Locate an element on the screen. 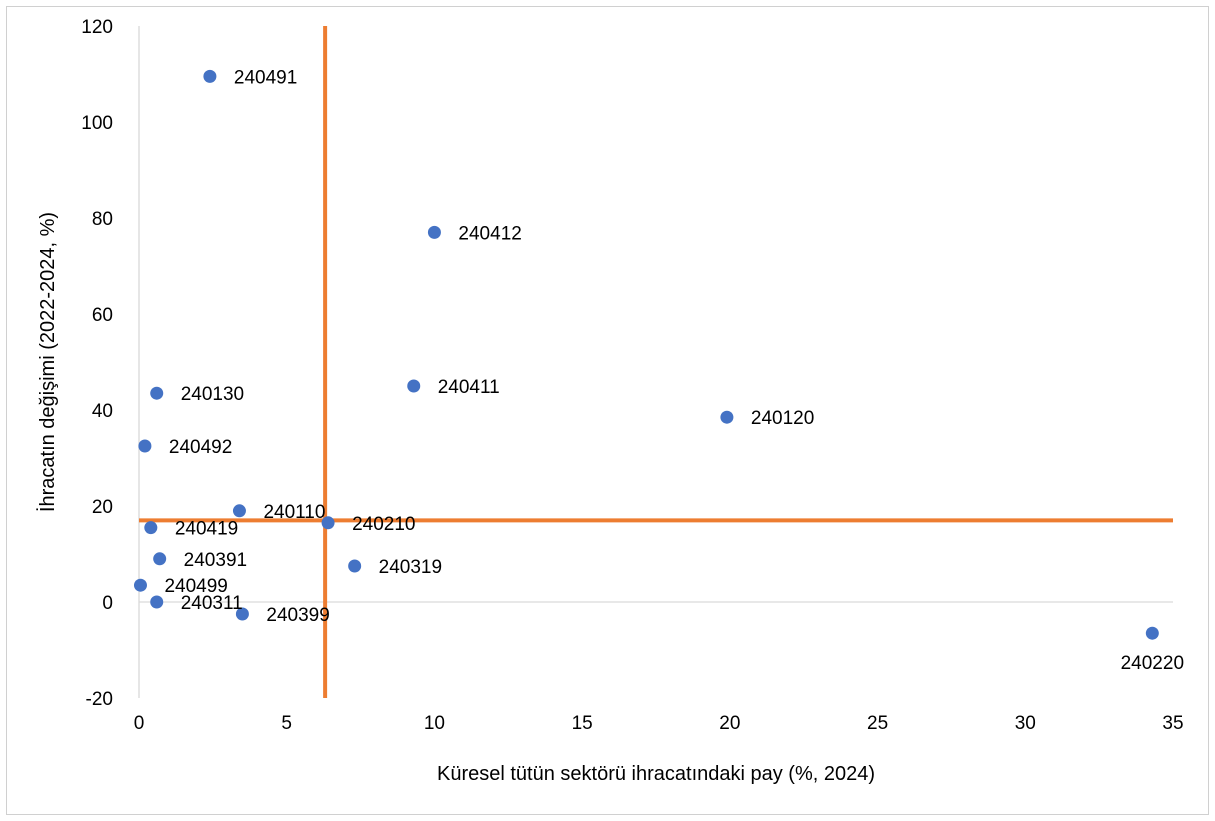 The width and height of the screenshot is (1215, 821). y-tick-label: -20 is located at coordinates (99, 699).